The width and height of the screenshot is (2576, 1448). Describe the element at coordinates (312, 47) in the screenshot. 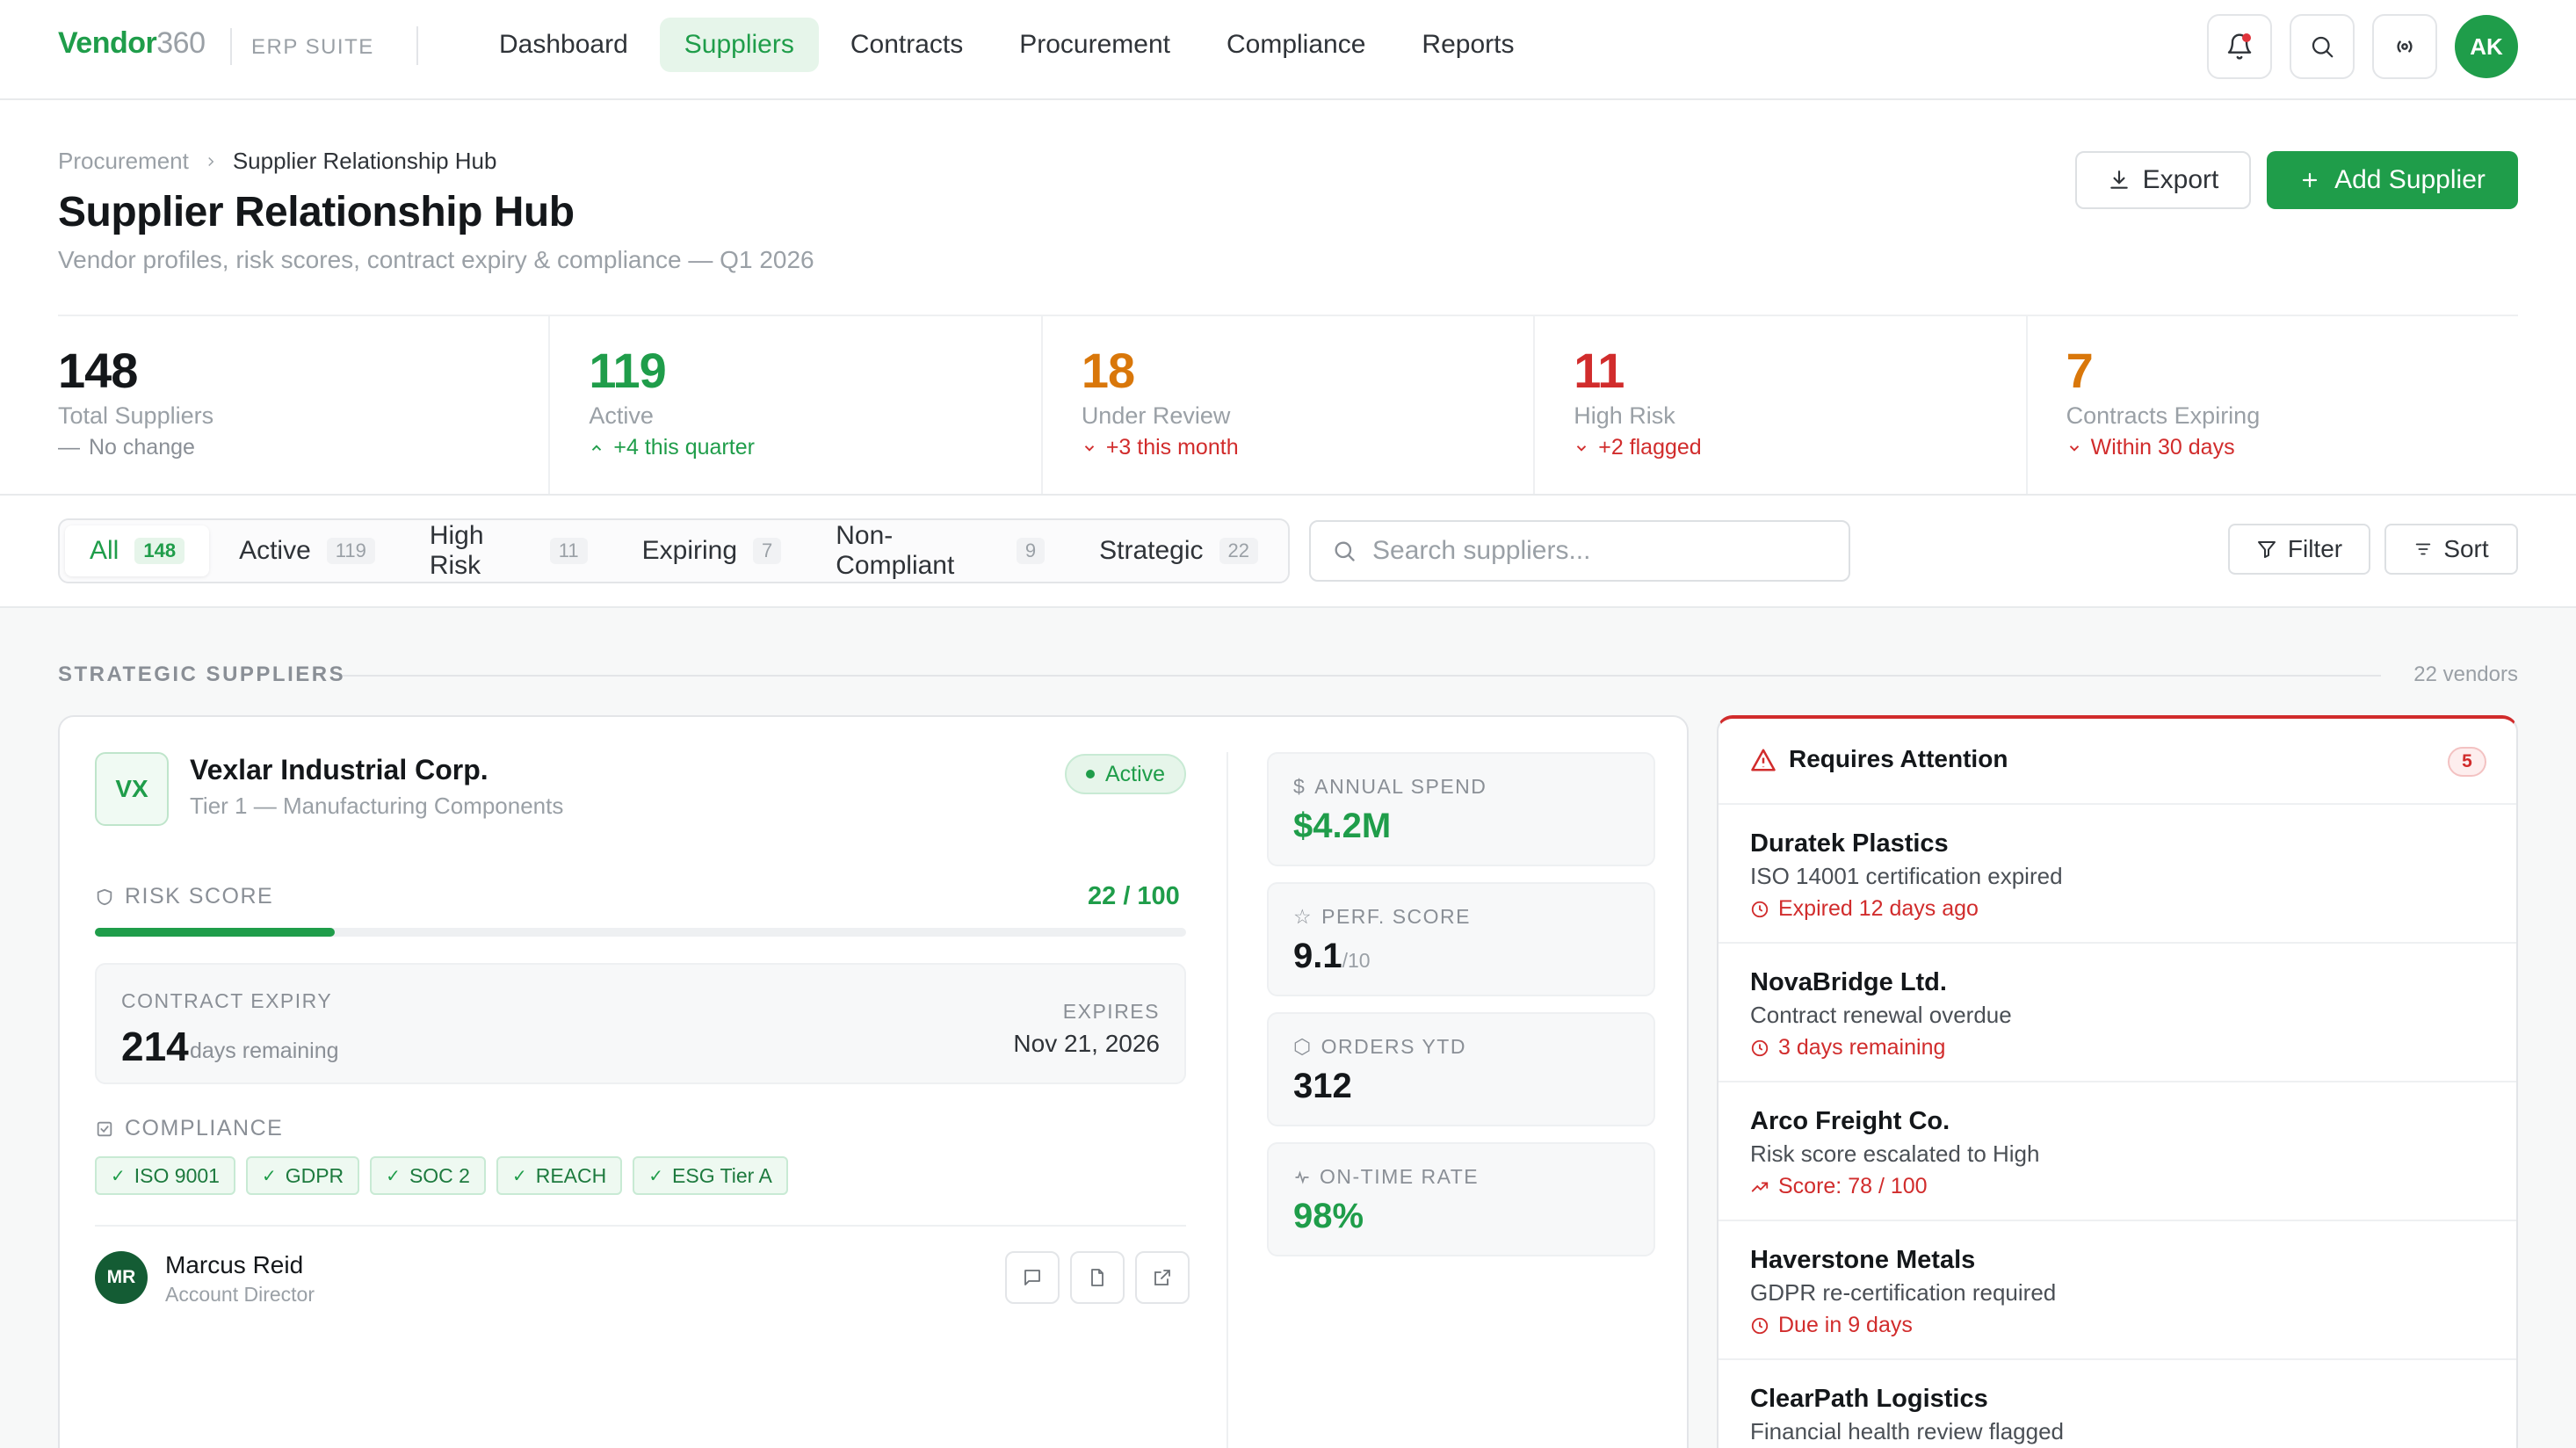

I see `suite-label: ERP SUITE` at that location.